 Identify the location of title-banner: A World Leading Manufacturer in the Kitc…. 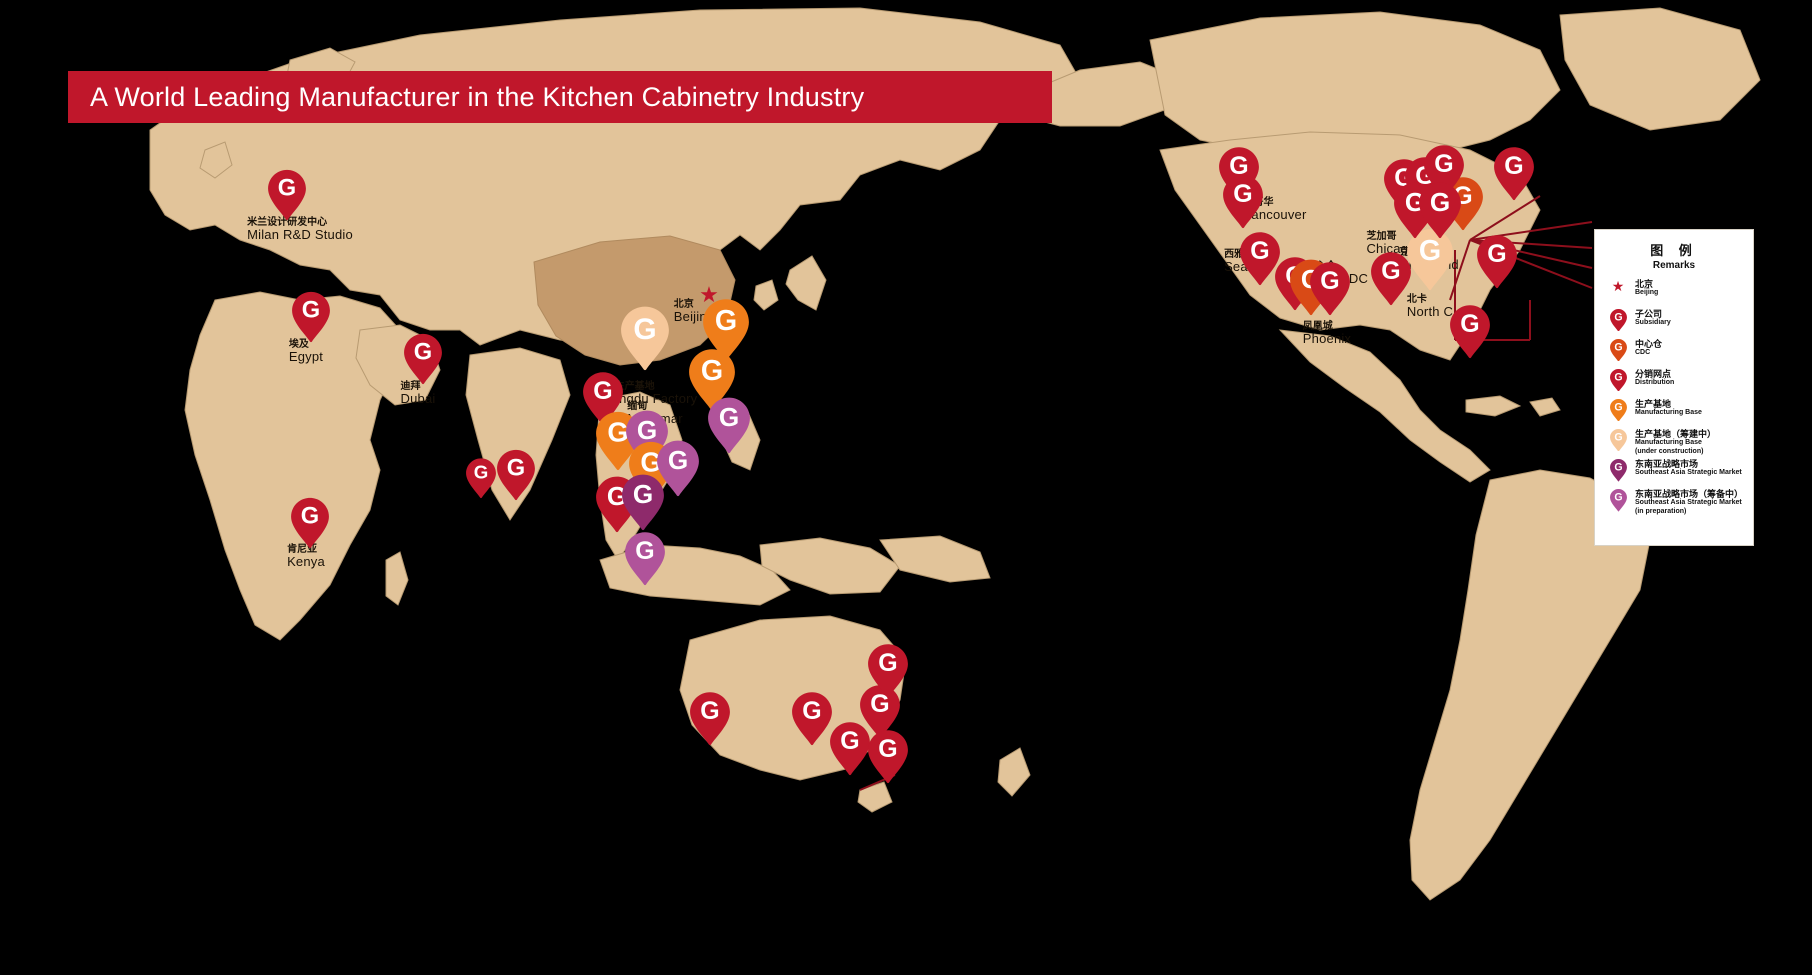
(560, 97).